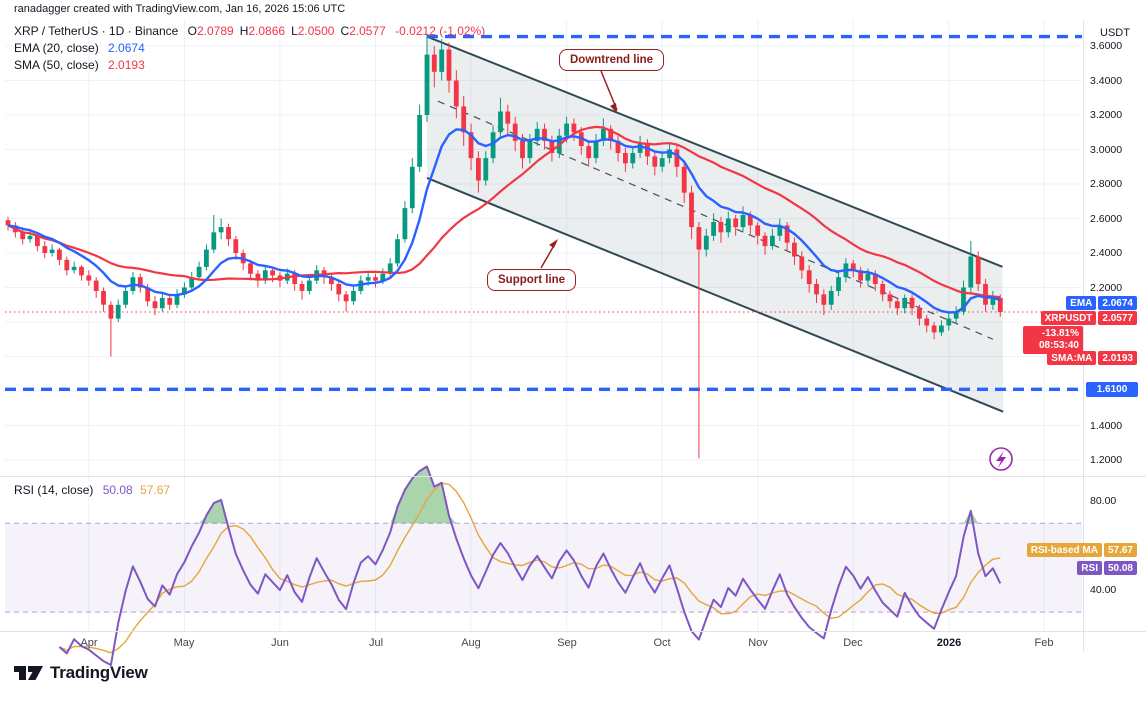  What do you see at coordinates (1044, 643) in the screenshot?
I see `time-axis-label: Feb` at bounding box center [1044, 643].